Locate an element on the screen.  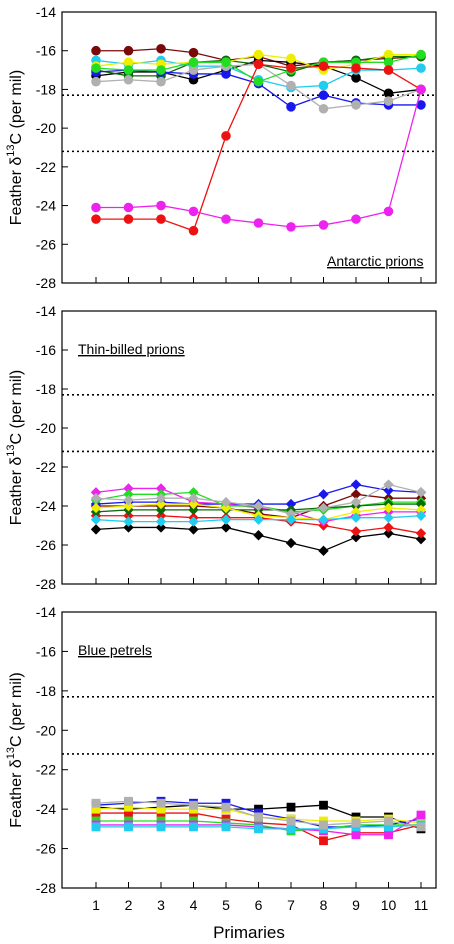
x-tick-label: 3 is located at coordinates (161, 905).